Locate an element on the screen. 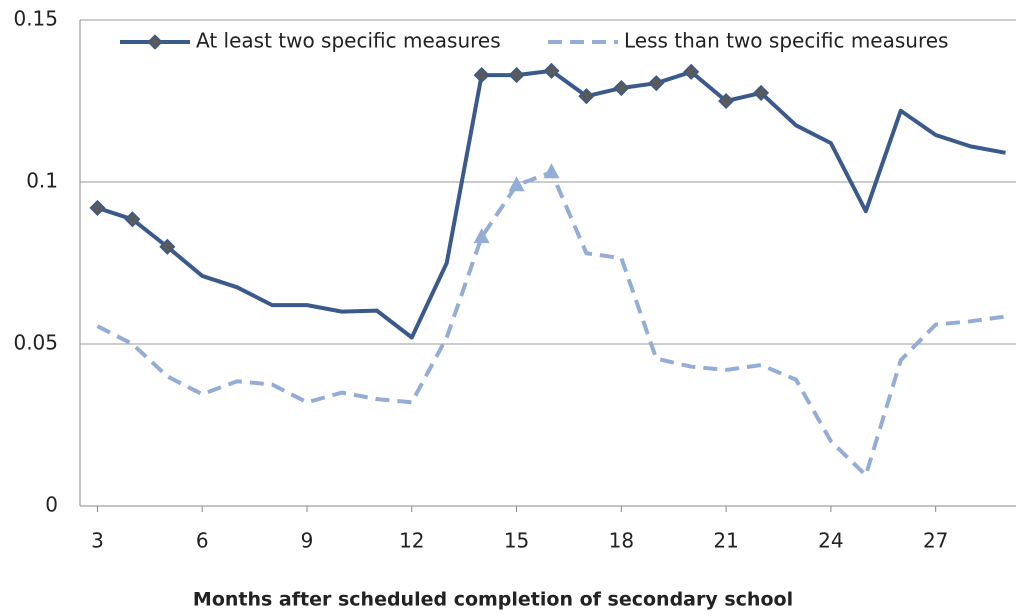 The width and height of the screenshot is (1016, 616). x-tick-label: 18 is located at coordinates (621, 541).